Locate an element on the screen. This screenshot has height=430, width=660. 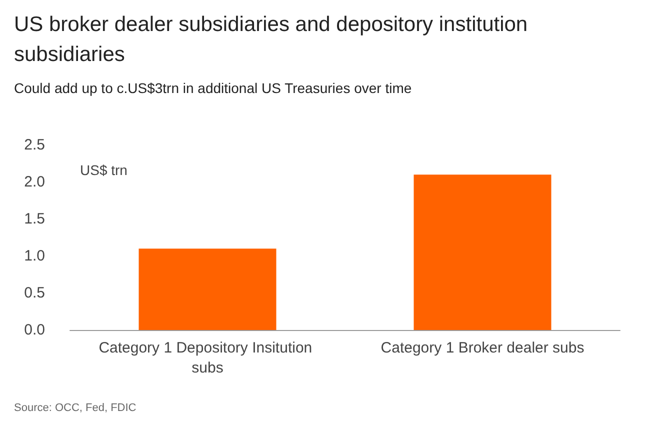
y-tick-label: 2.5 is located at coordinates (34, 145).